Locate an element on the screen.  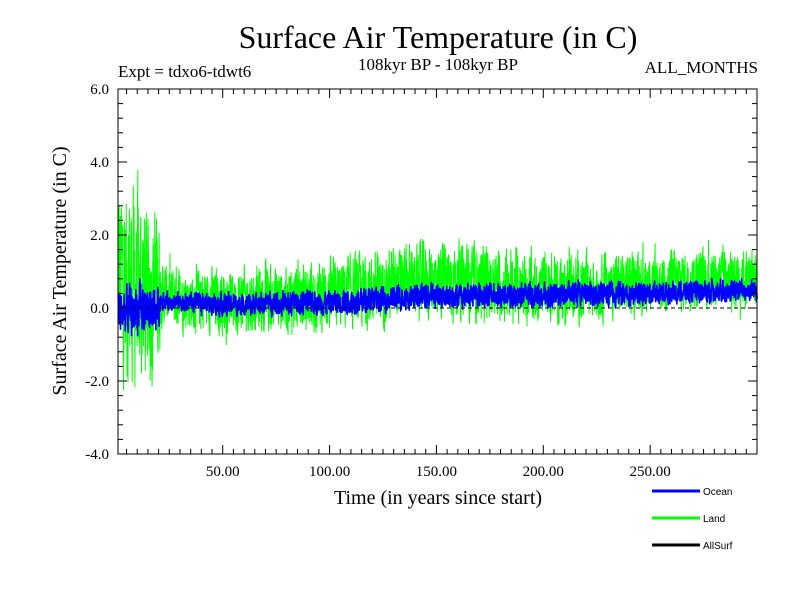
x-tick-label: 250.00 is located at coordinates (650, 472).